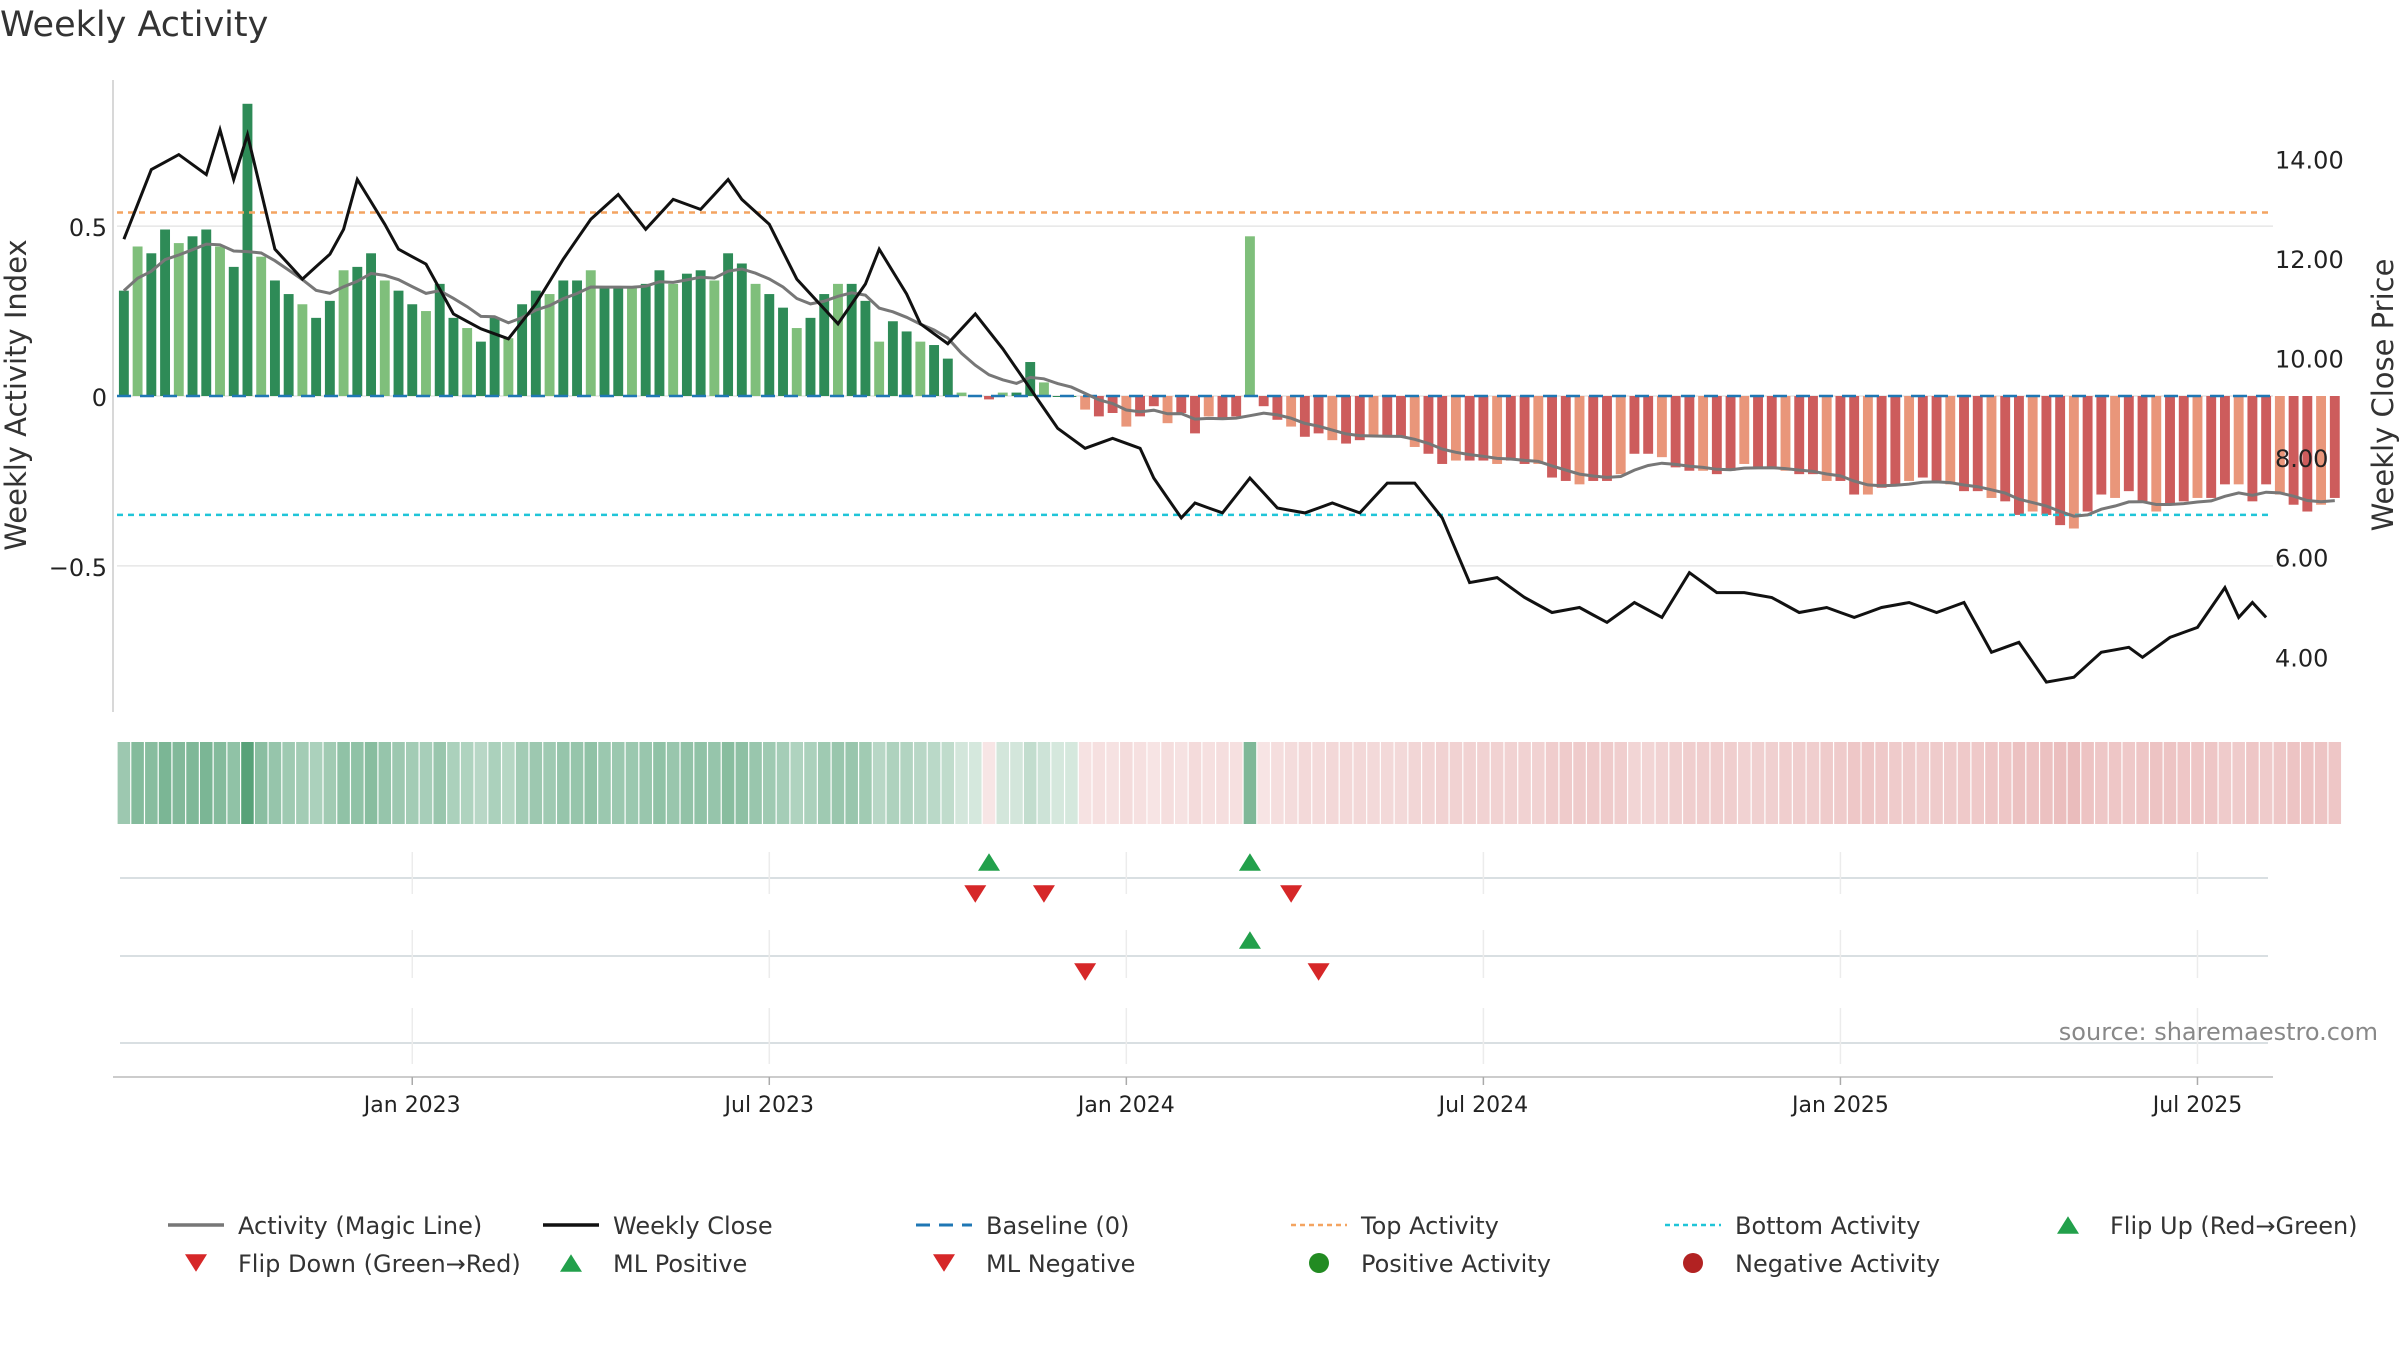 The image size is (2400, 1350). Describe the element at coordinates (2234, 1226) in the screenshot. I see `legend-flip-up-label: Flip Up (Red→Green)` at that location.